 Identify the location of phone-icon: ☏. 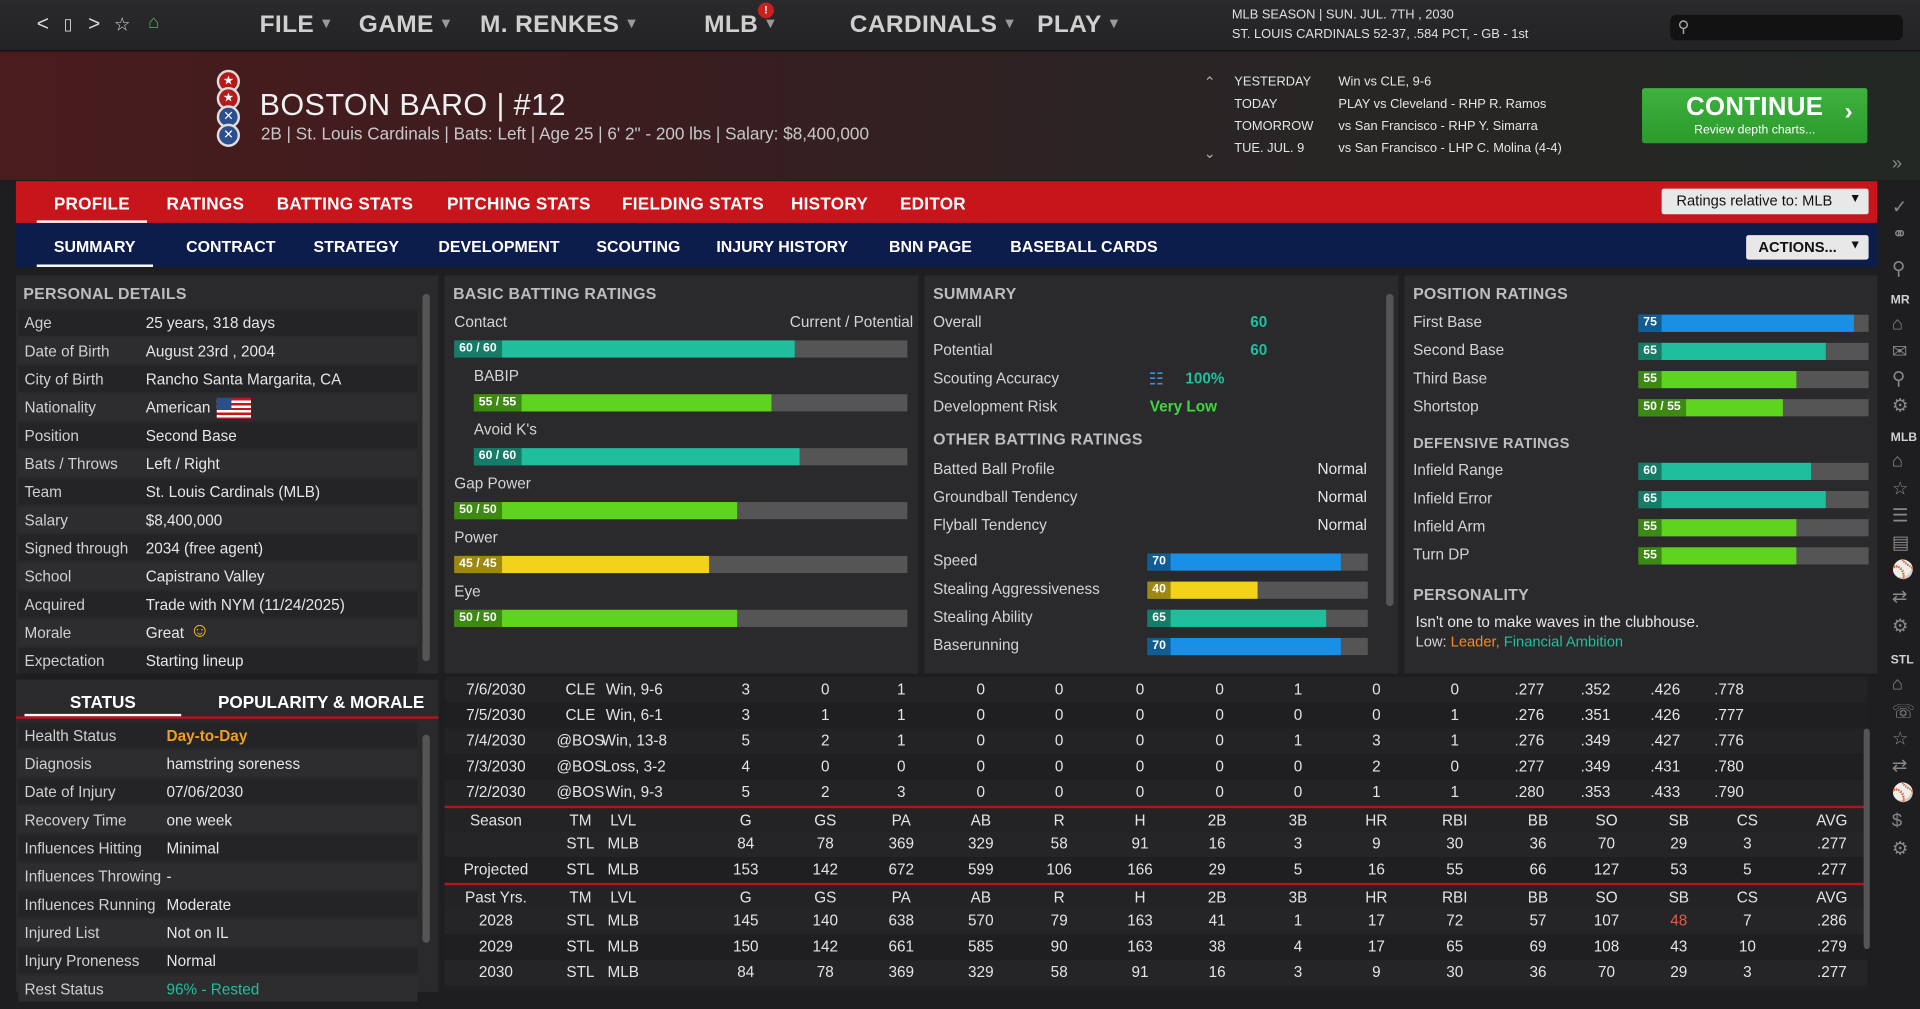
(1903, 712).